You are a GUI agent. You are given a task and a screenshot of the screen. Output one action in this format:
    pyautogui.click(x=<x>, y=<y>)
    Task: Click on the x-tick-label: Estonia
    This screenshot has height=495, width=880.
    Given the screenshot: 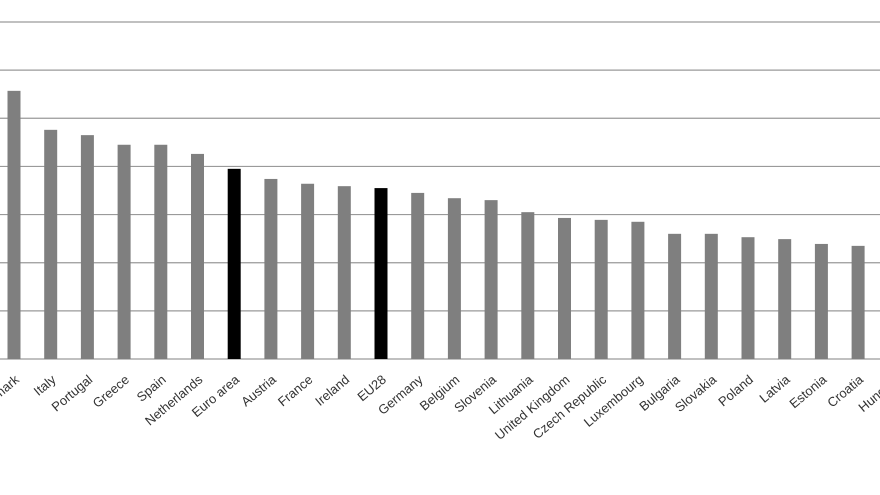 What is the action you would take?
    pyautogui.click(x=807, y=391)
    